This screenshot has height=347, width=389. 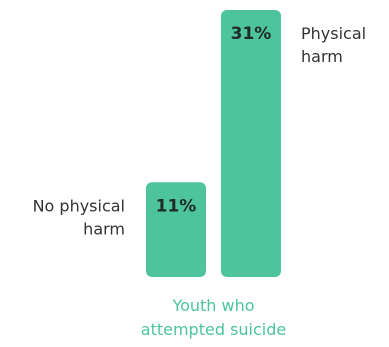 What do you see at coordinates (251, 34) in the screenshot?
I see `bar-value-label-1: 31%` at bounding box center [251, 34].